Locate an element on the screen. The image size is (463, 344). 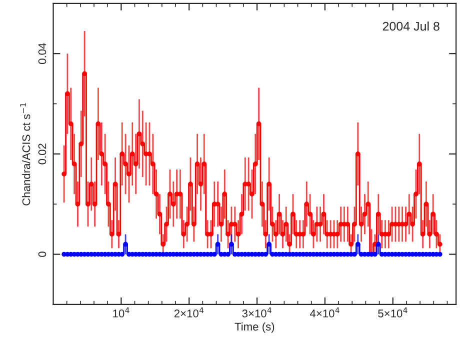
y-tick-label: 0.02 is located at coordinates (42, 154).